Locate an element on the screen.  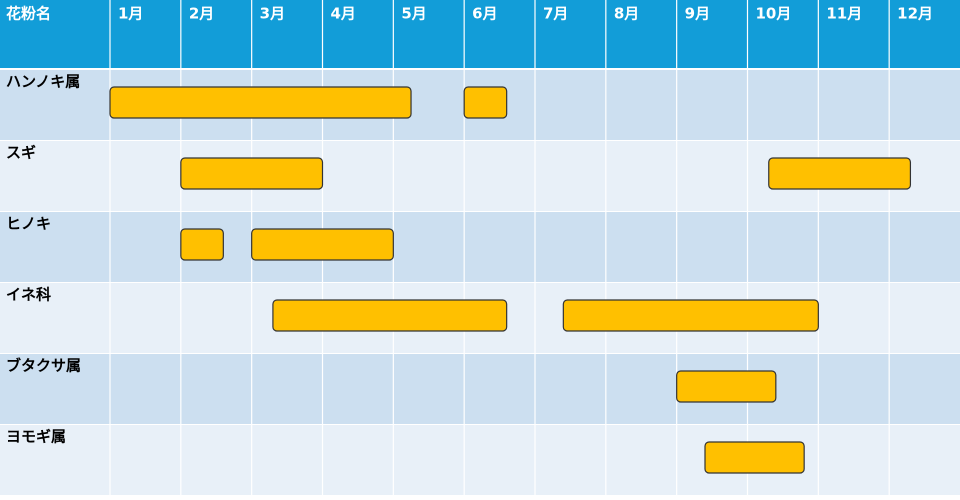
pollen-name: ハンノキ属 is located at coordinates (43, 82).